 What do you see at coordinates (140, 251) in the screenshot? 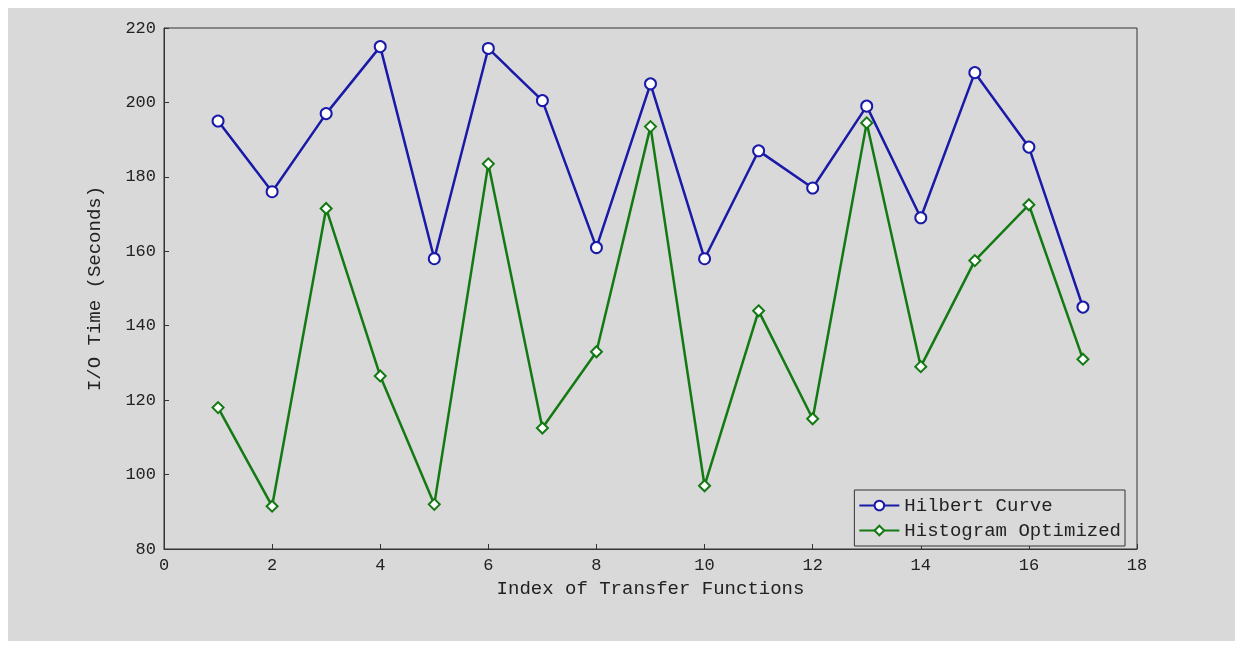
I see `y-tick-label: 160` at bounding box center [140, 251].